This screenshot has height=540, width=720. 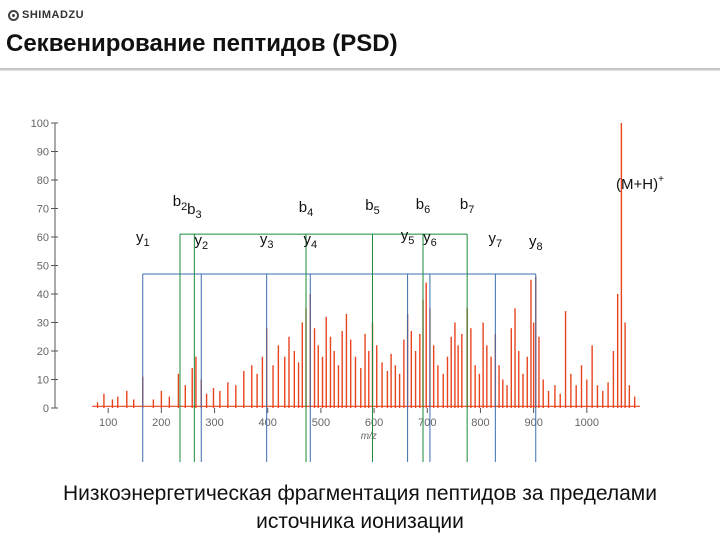 I want to click on logo-text: SHIMADZU, so click(x=53, y=15).